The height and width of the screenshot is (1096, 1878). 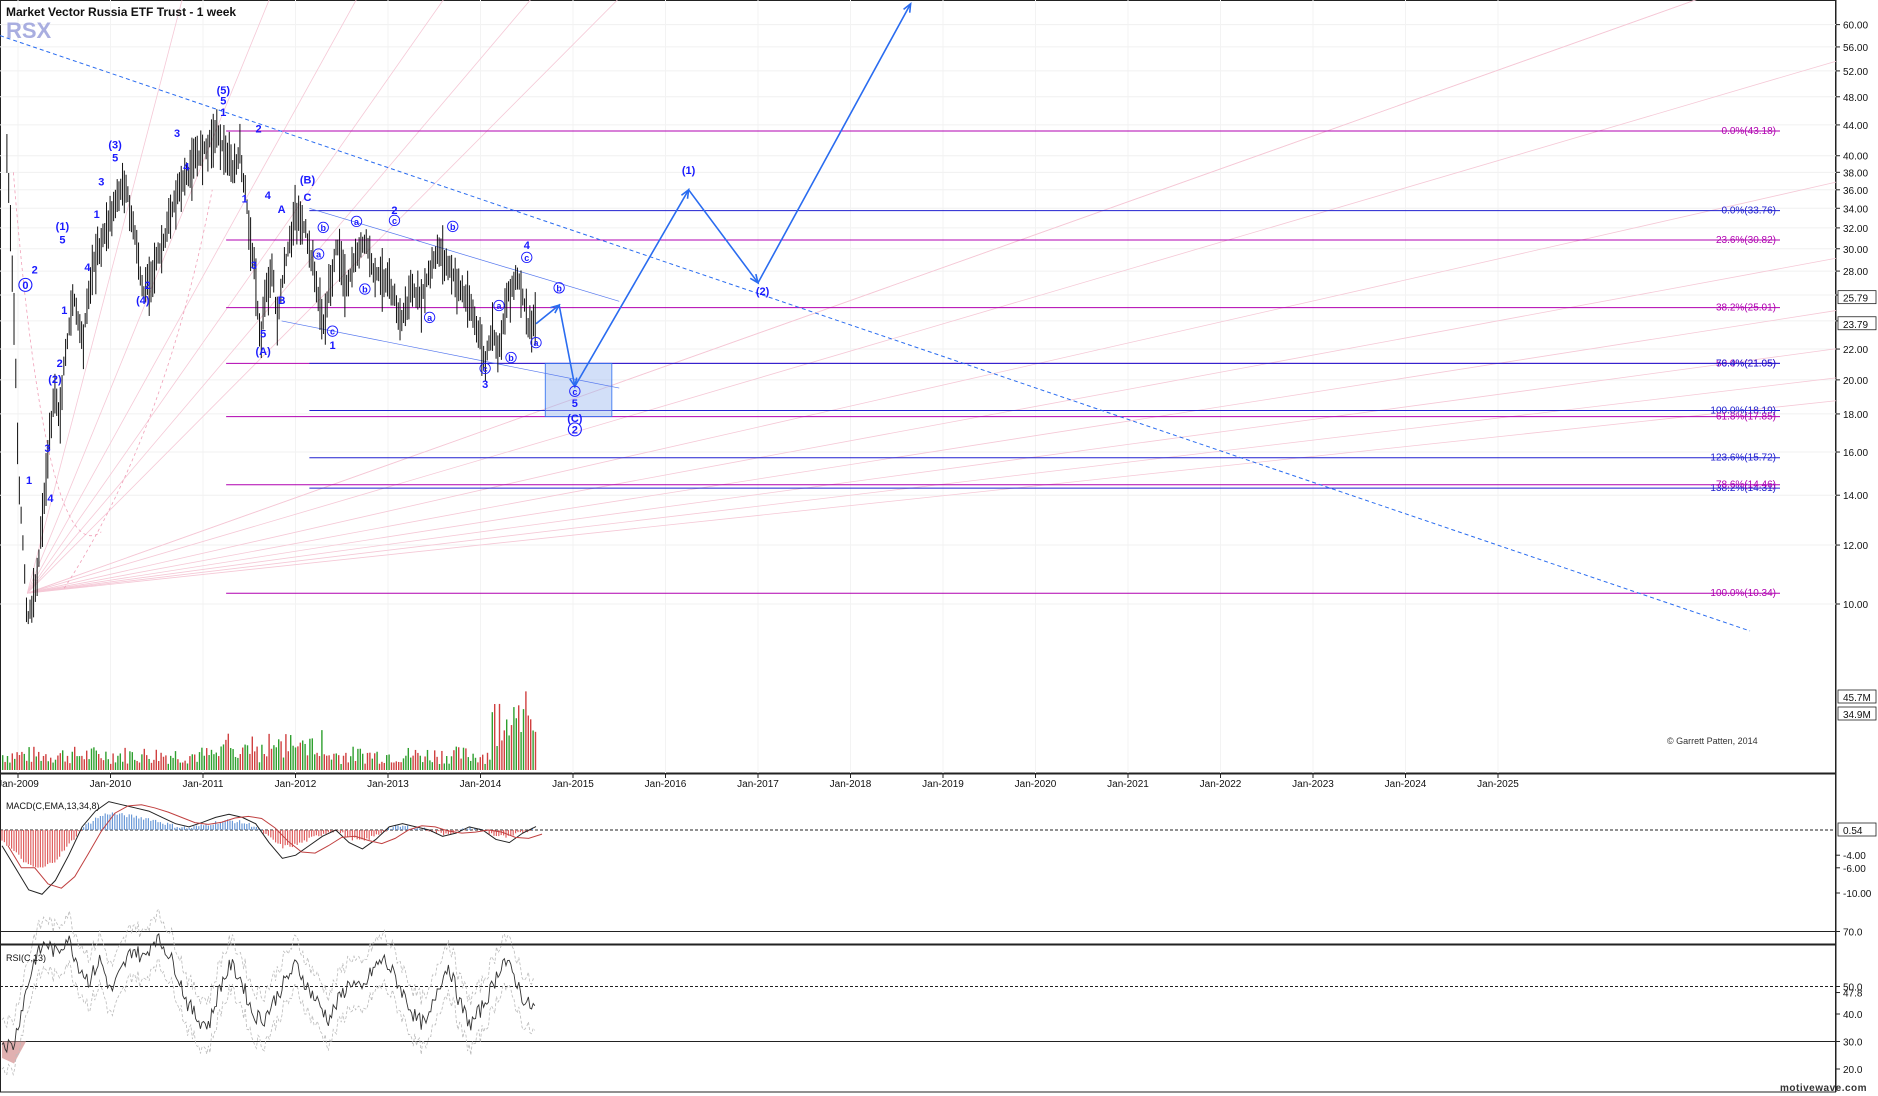 What do you see at coordinates (186, 168) in the screenshot?
I see `wave-label: 4` at bounding box center [186, 168].